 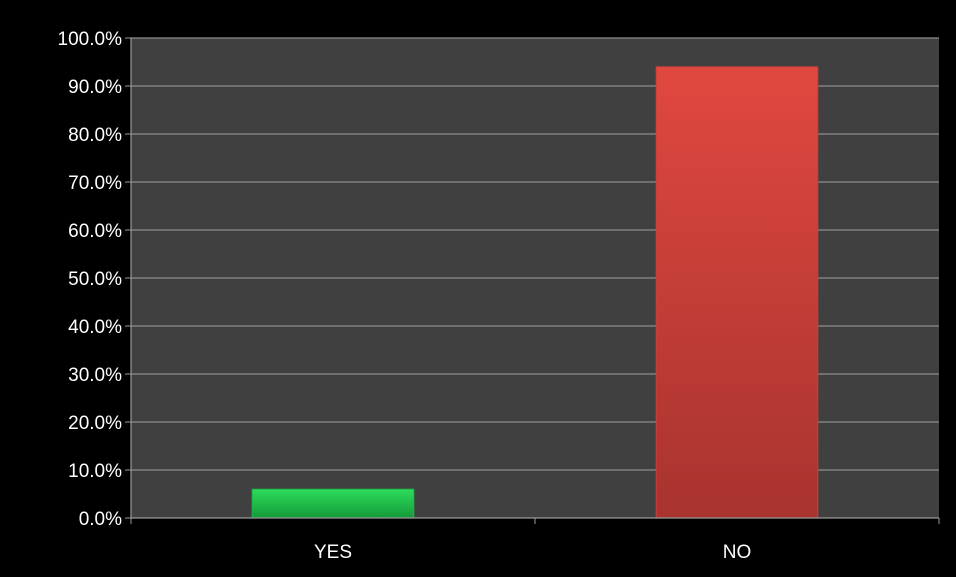 I want to click on bar-no, so click(x=737, y=292).